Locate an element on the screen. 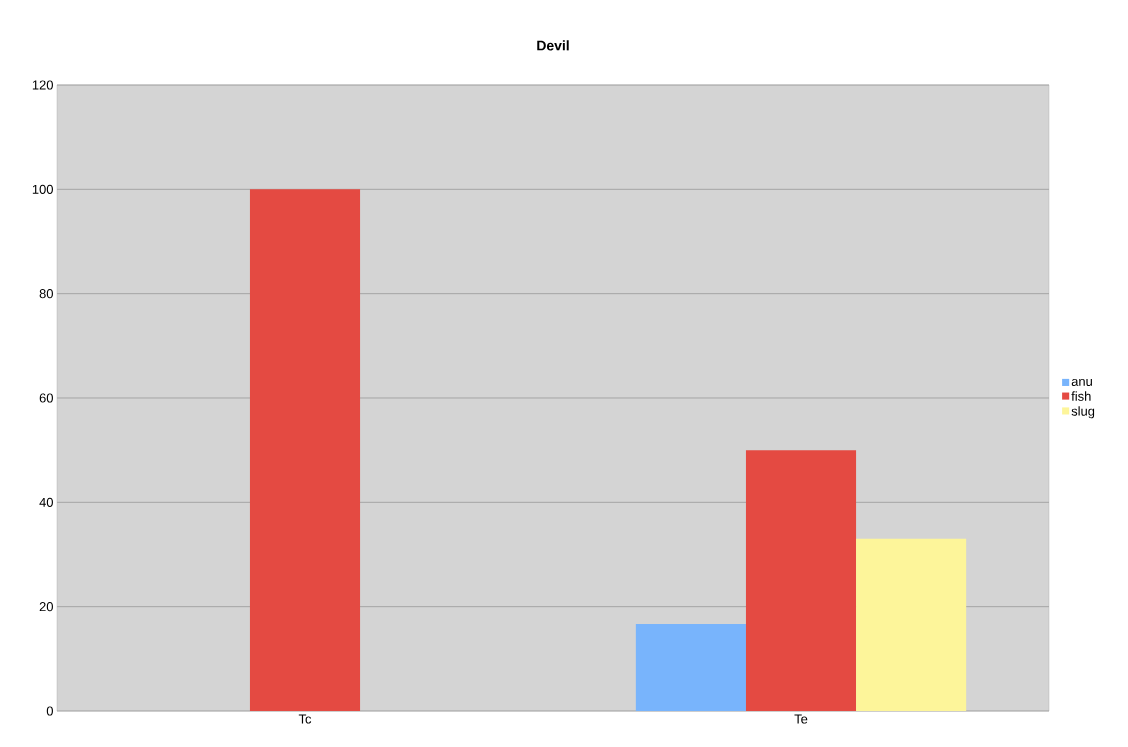  y-tick-label: 0 is located at coordinates (49, 711).